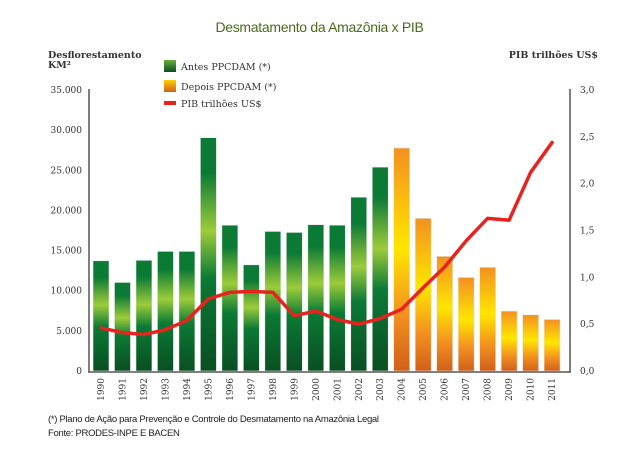 Image resolution: width=639 pixels, height=455 pixels. What do you see at coordinates (188, 389) in the screenshot?
I see `x-tick-label: 1994` at bounding box center [188, 389].